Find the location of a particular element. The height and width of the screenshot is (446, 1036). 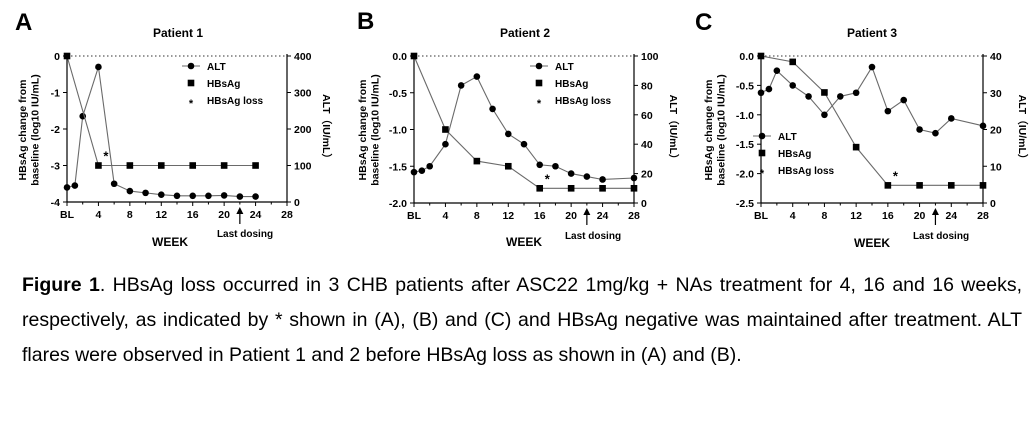

y-right-tick-label: 20 is located at coordinates (647, 175).